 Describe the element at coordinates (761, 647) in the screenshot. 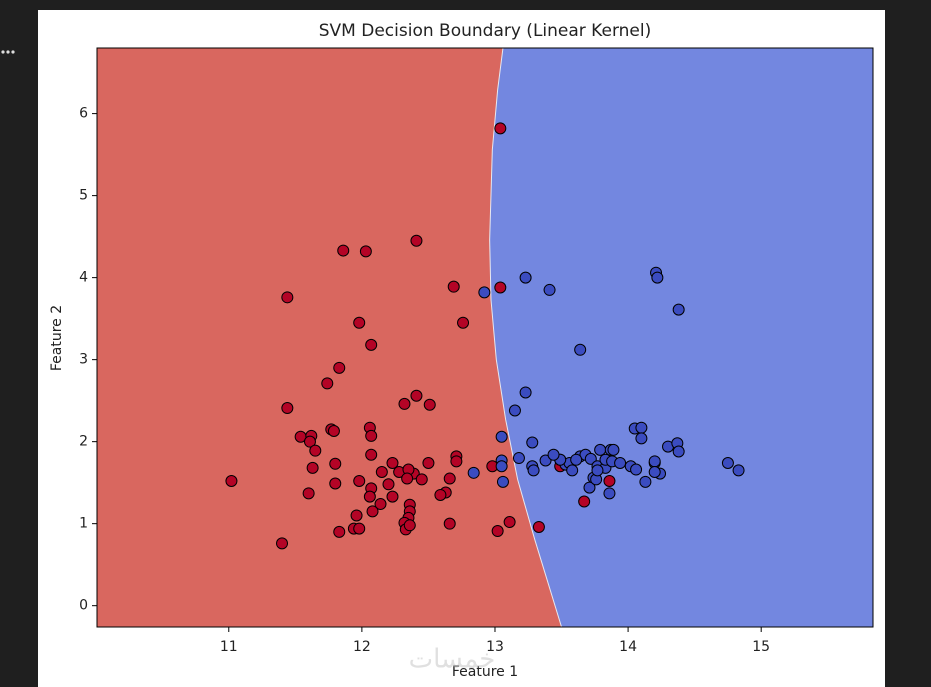

I see `x-tick-label: 15` at that location.